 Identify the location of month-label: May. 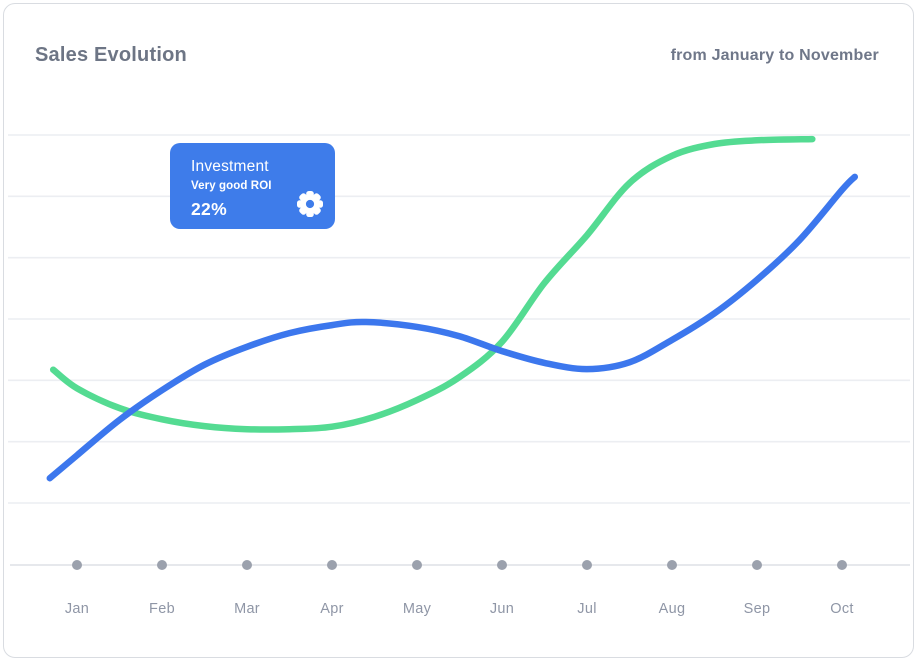
(417, 609).